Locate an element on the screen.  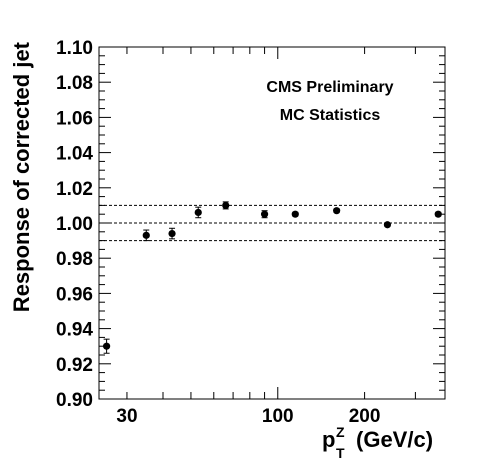
x-axis-label-unit: (GeV/c) is located at coordinates (394, 439).